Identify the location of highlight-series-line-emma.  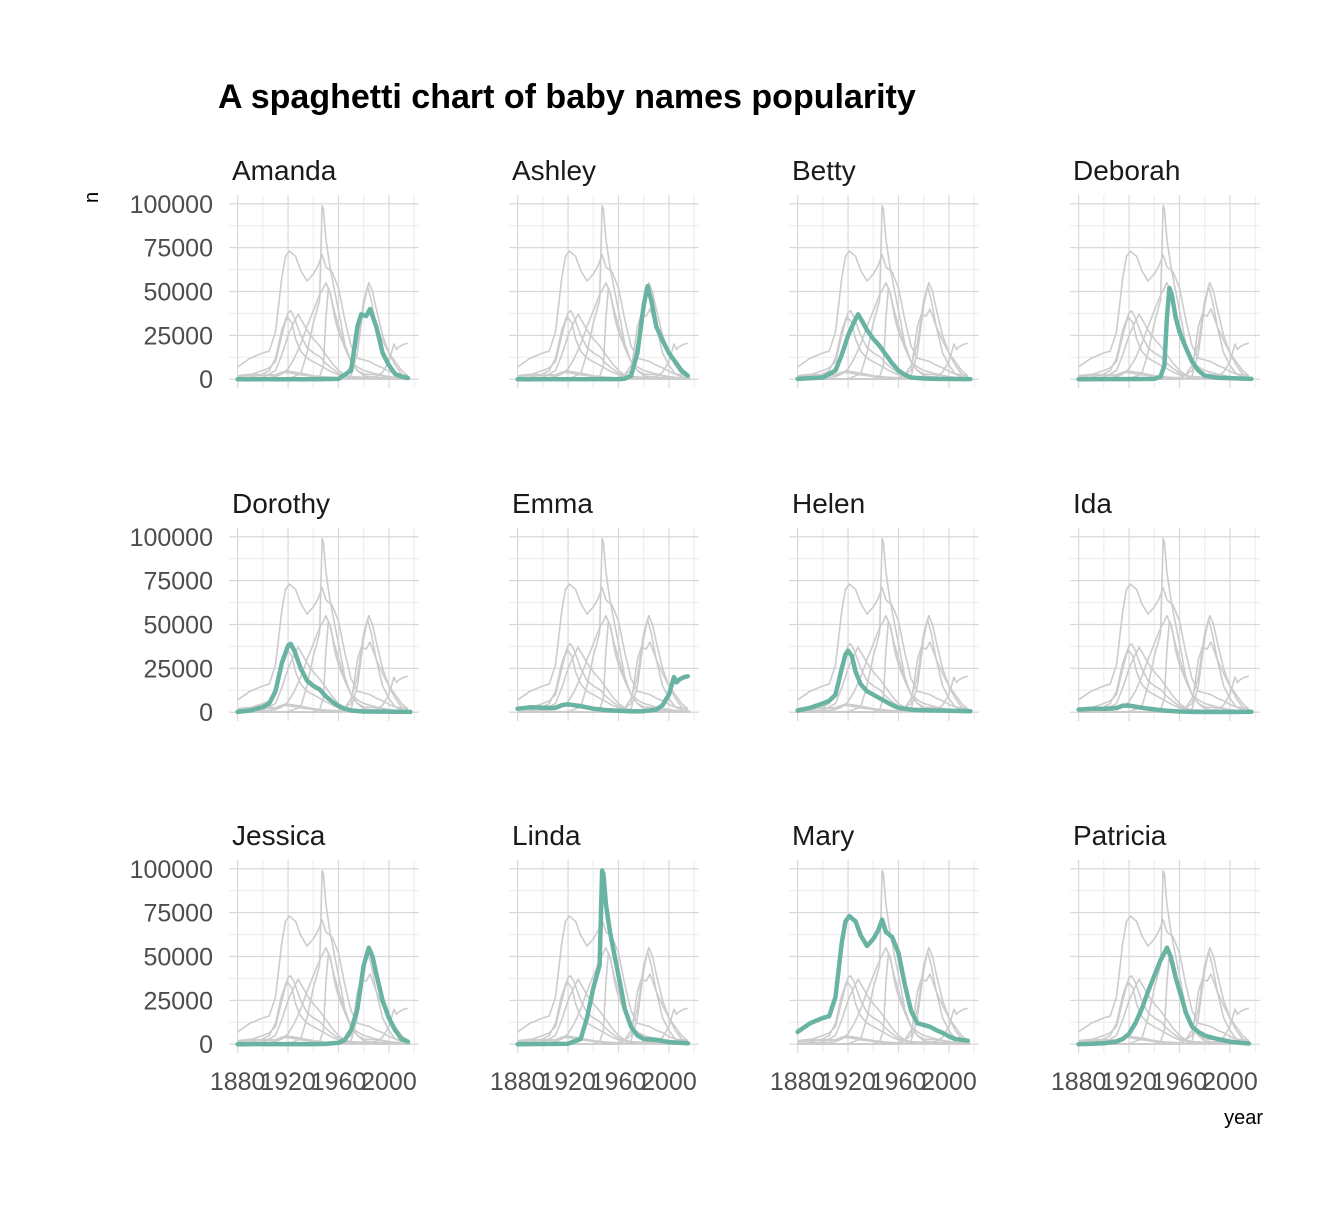
(603, 694).